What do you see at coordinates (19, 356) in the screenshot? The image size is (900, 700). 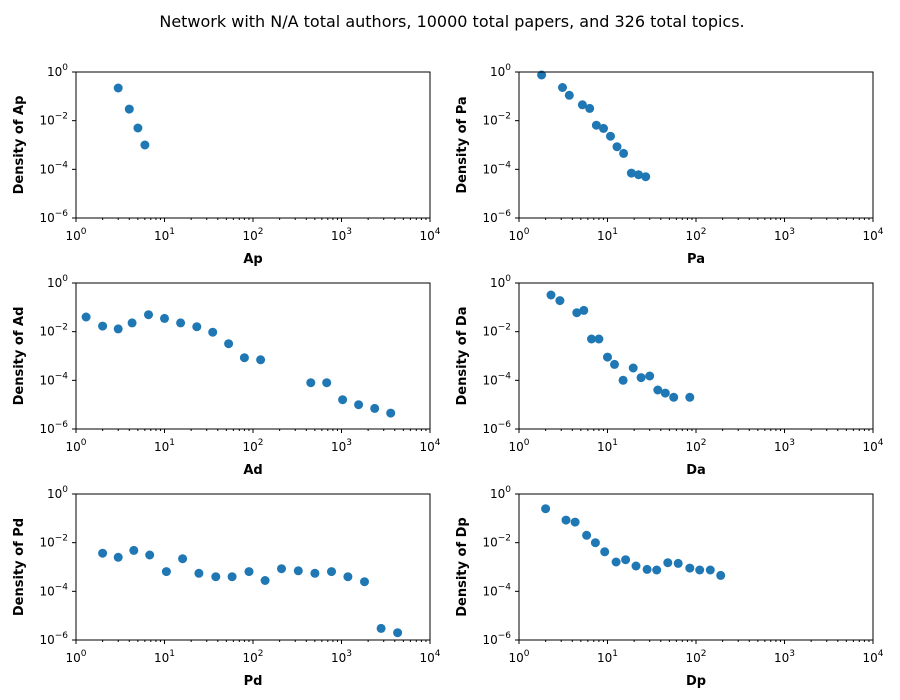 I see `y-axis-label: Density of Ad` at bounding box center [19, 356].